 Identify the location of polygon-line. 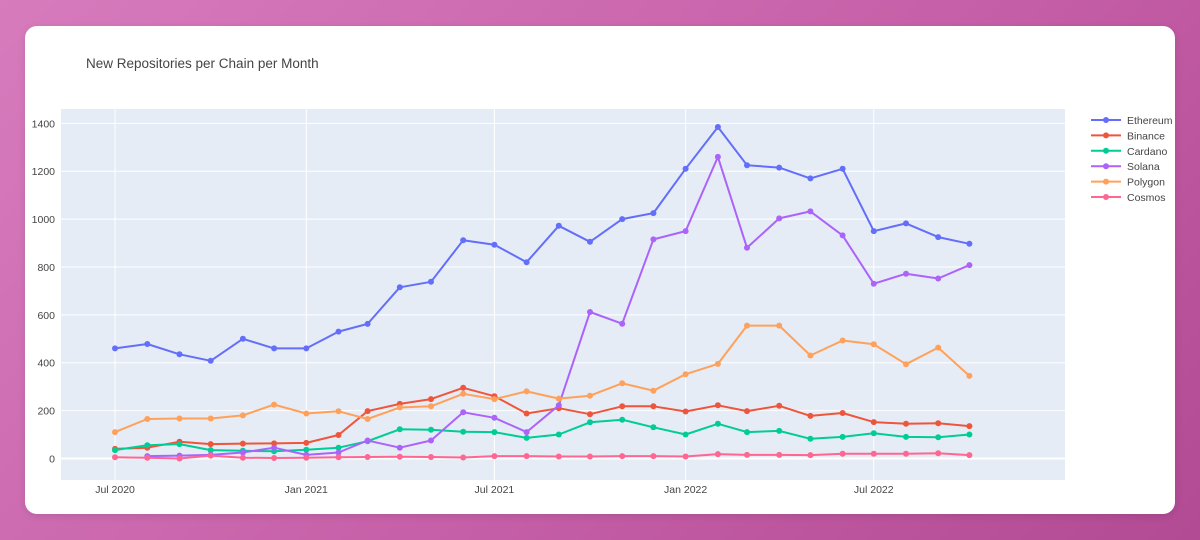
(542, 379).